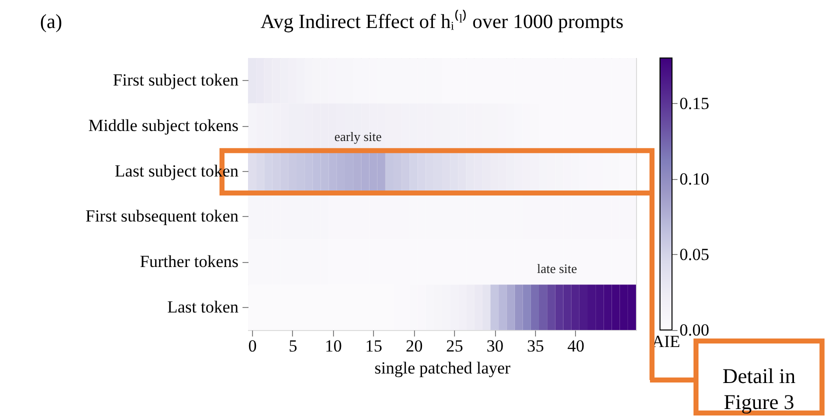  Describe the element at coordinates (333, 346) in the screenshot. I see `x-tick-label: 10` at that location.